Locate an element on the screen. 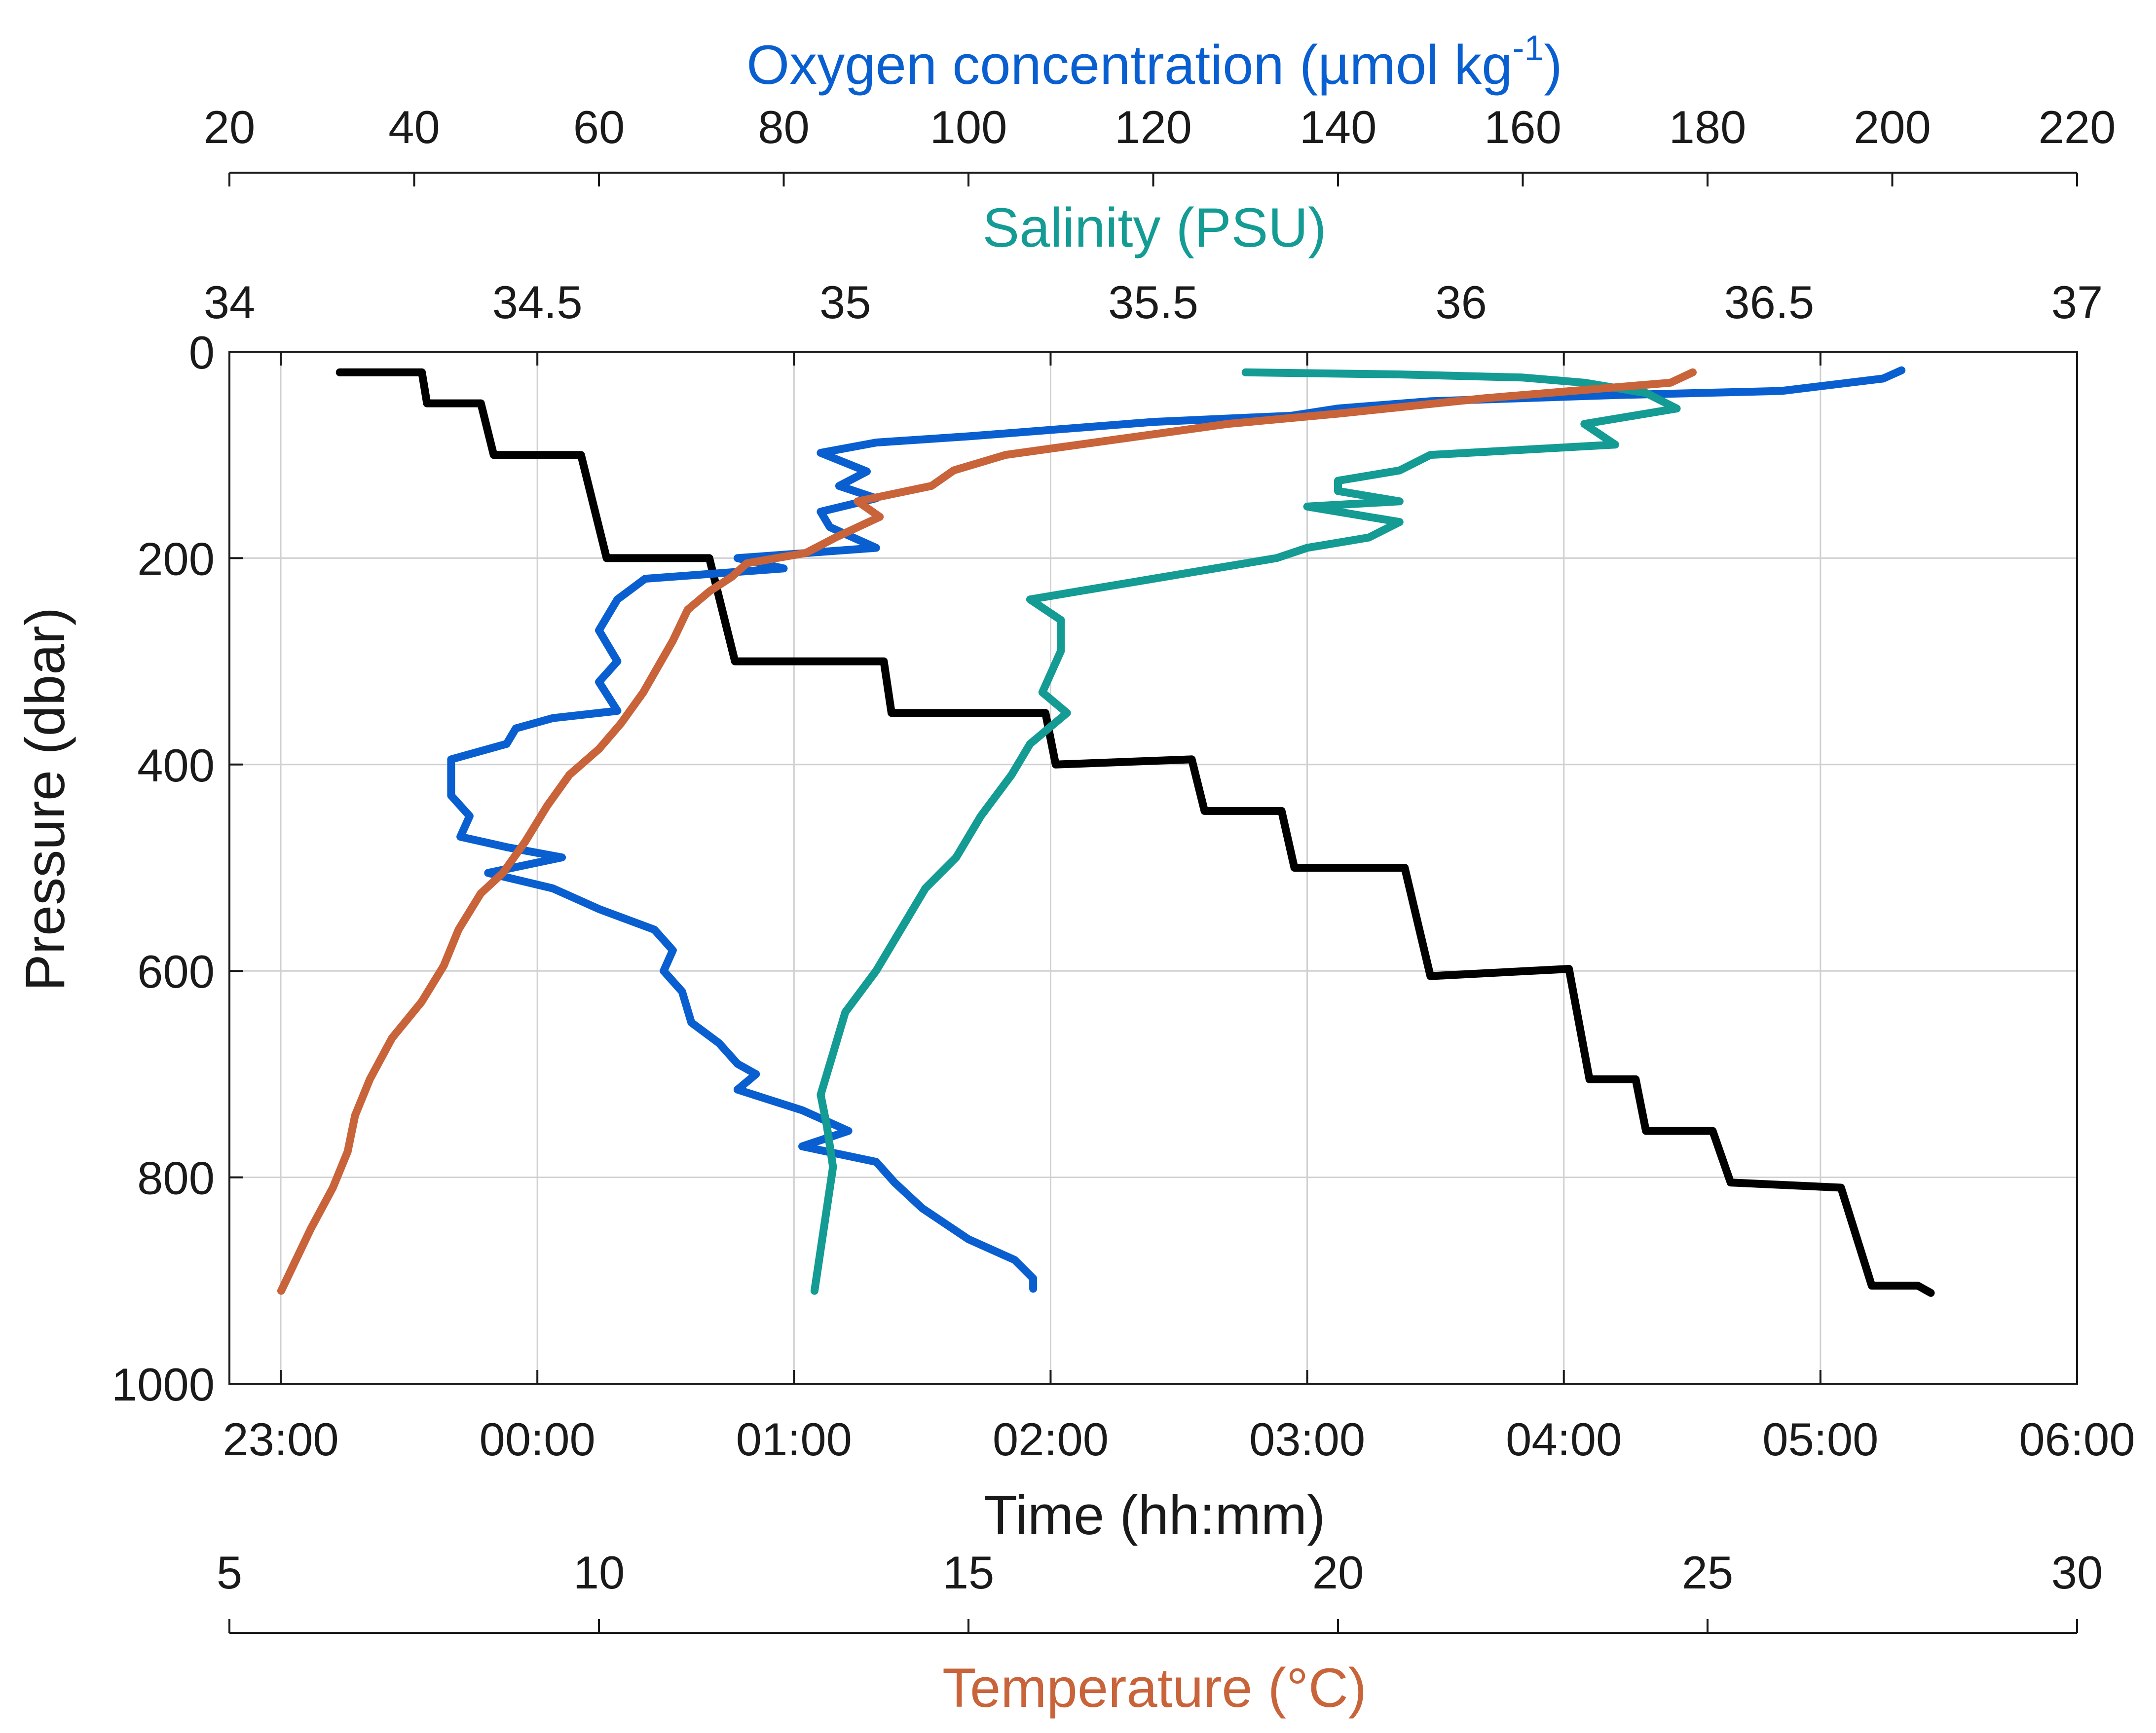 Image resolution: width=2156 pixels, height=1733 pixels. time-tick-label: 23:00 is located at coordinates (280, 1439).